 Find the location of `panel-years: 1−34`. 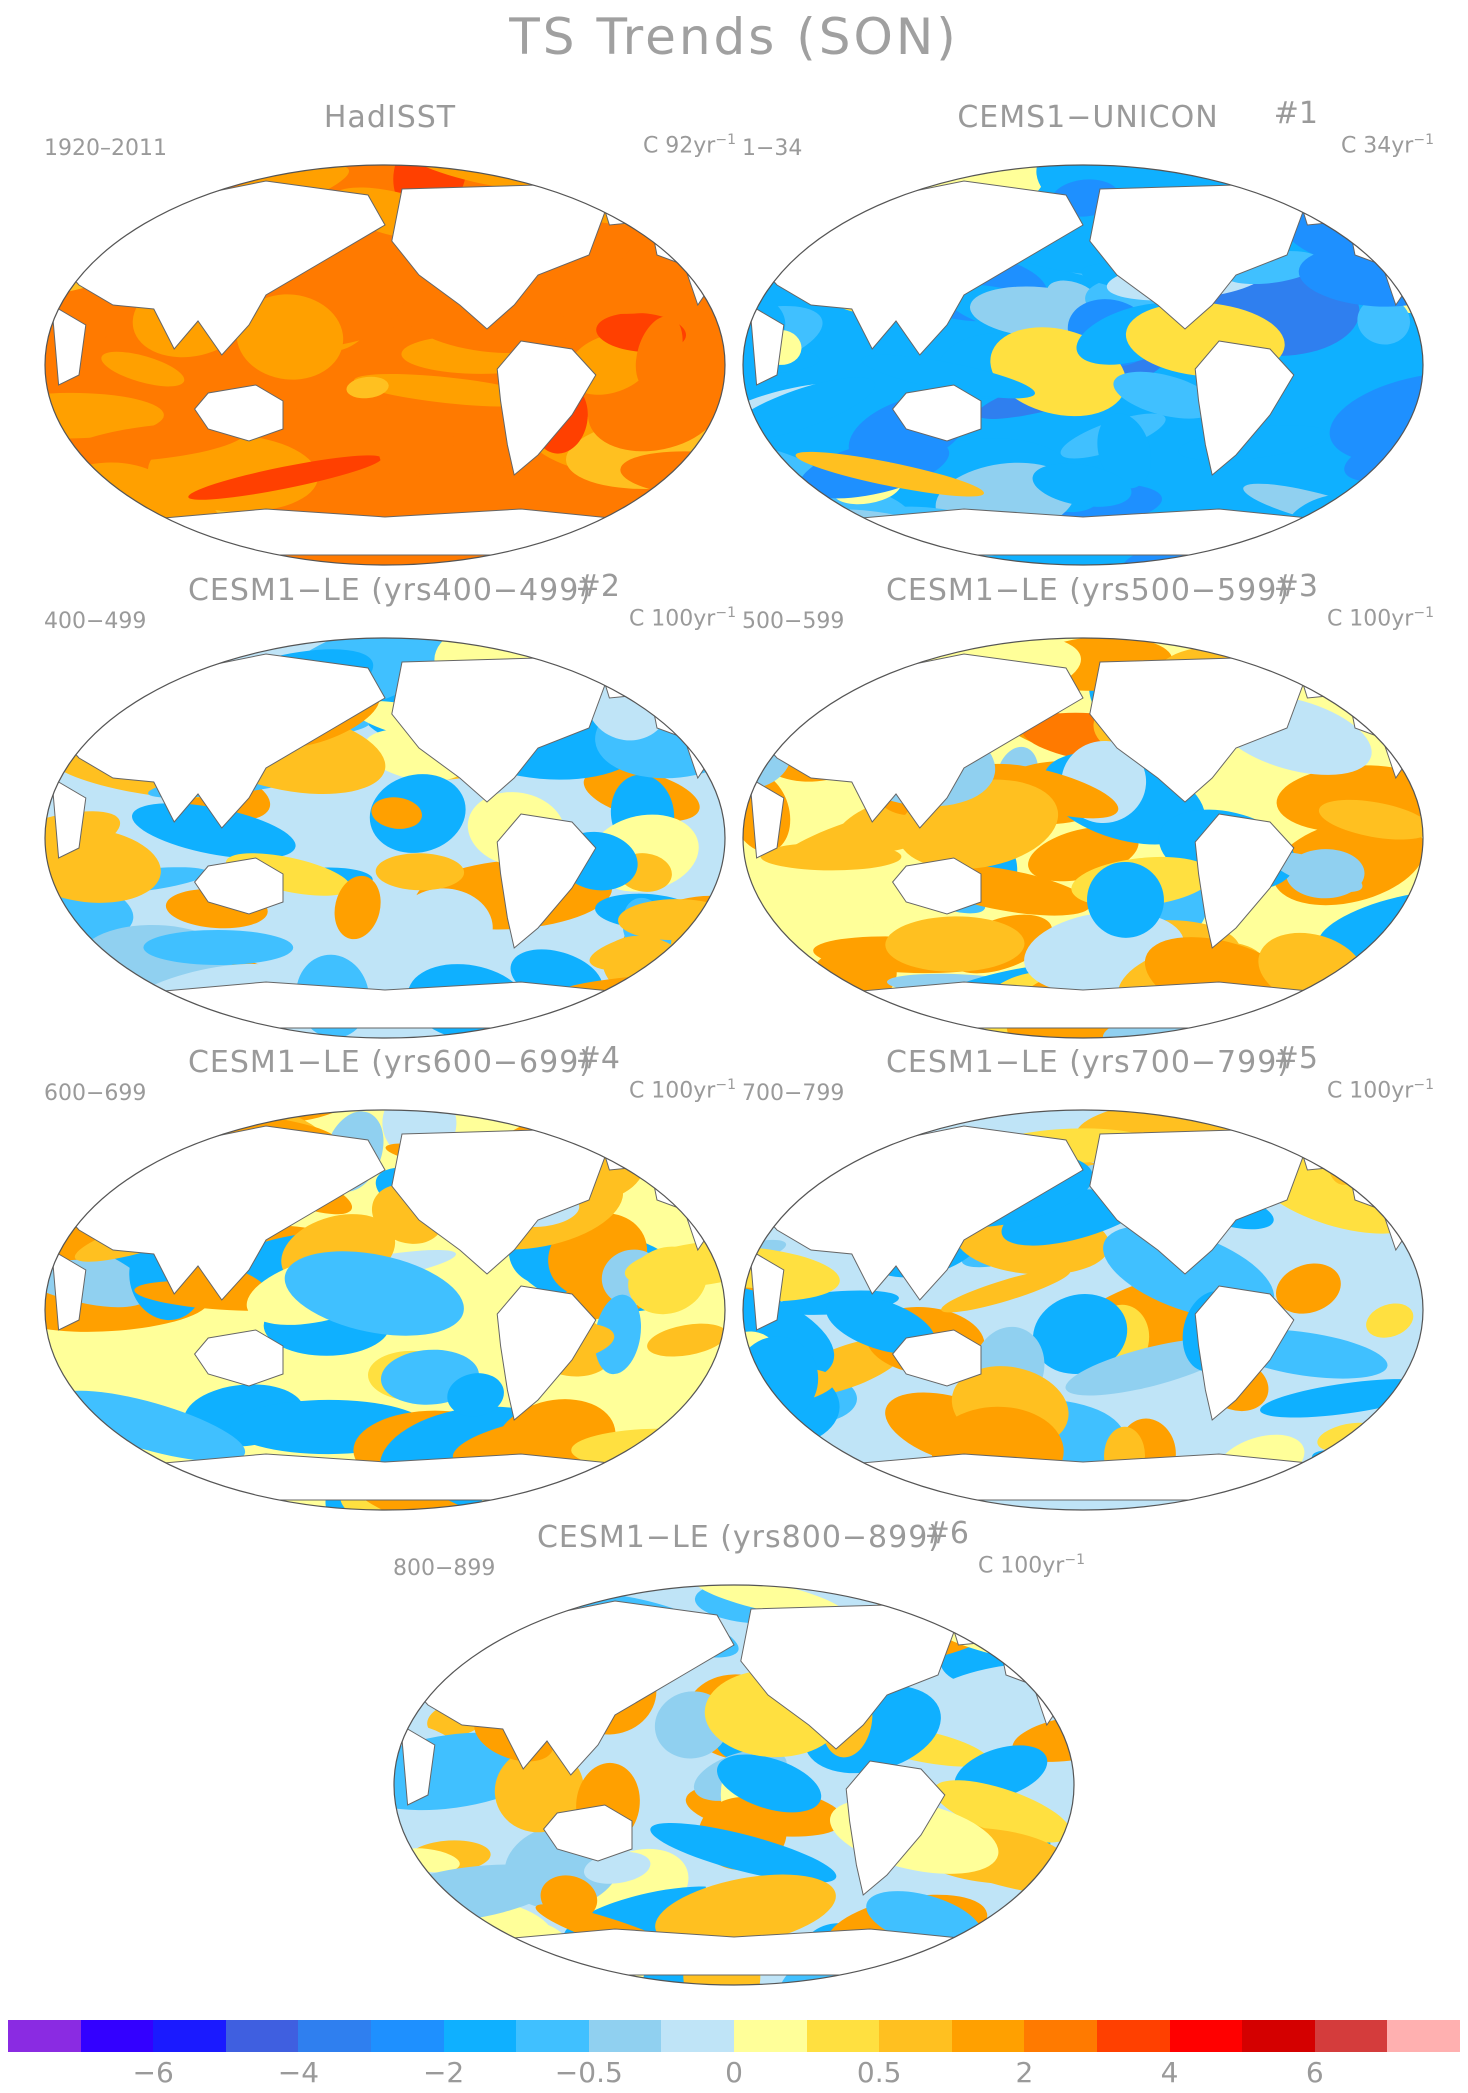

panel-years: 1−34 is located at coordinates (772, 148).